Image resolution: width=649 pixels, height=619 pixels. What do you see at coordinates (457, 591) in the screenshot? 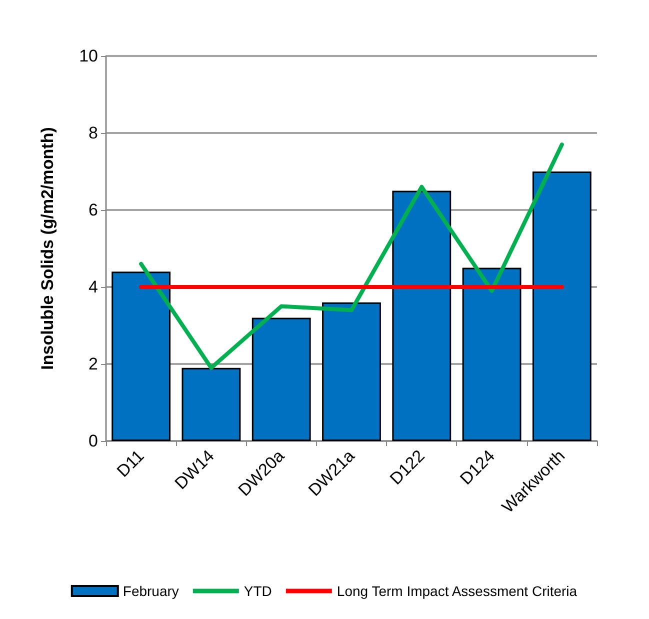
I see `legend-label: Long Term Impact Assessment Criteria` at bounding box center [457, 591].